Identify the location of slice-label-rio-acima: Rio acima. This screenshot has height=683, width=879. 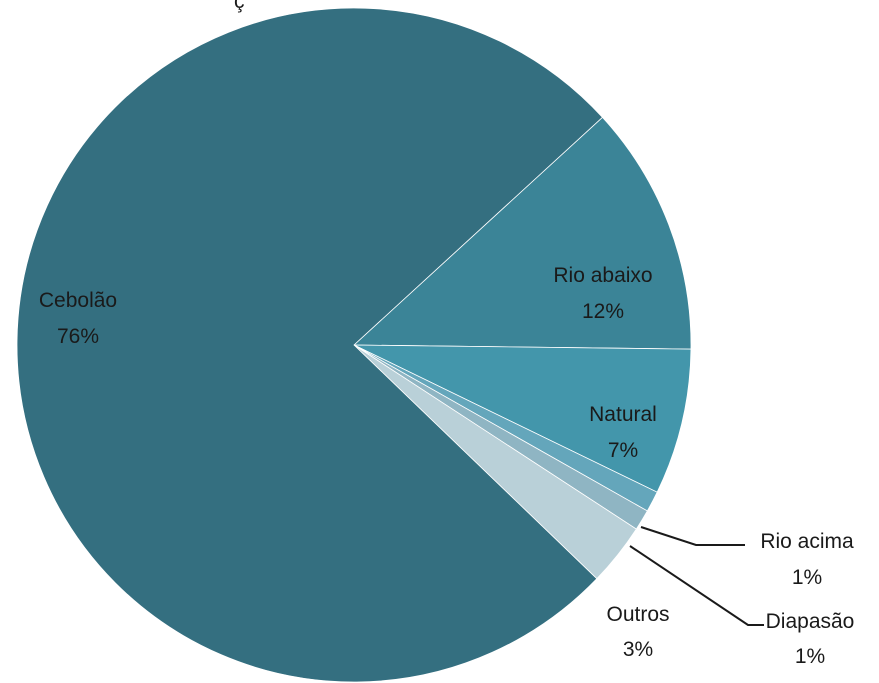
(807, 541).